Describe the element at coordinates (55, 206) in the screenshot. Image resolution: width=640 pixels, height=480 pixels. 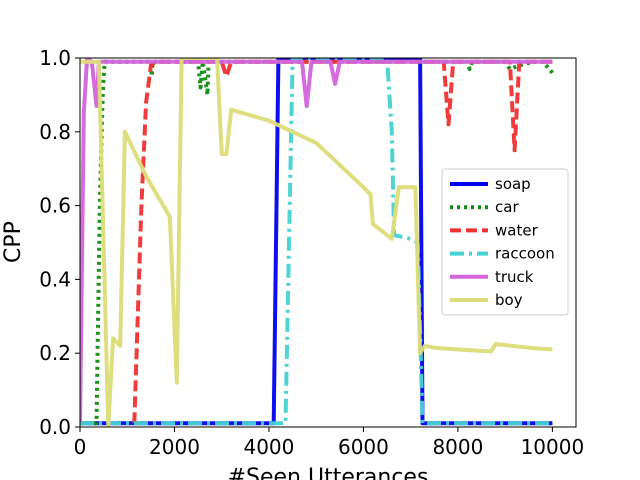
I see `y-tick-label: 0.6` at that location.